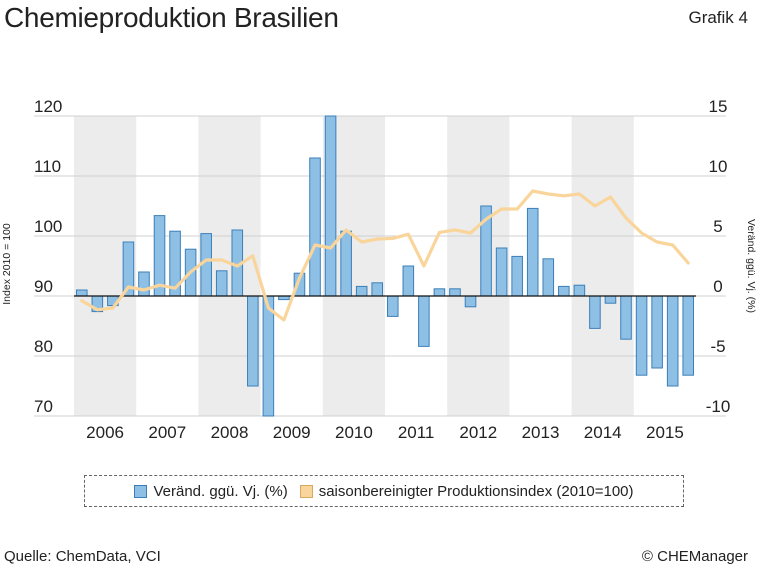 This screenshot has width=760, height=571. Describe the element at coordinates (665, 432) in the screenshot. I see `year-label: 2015` at that location.